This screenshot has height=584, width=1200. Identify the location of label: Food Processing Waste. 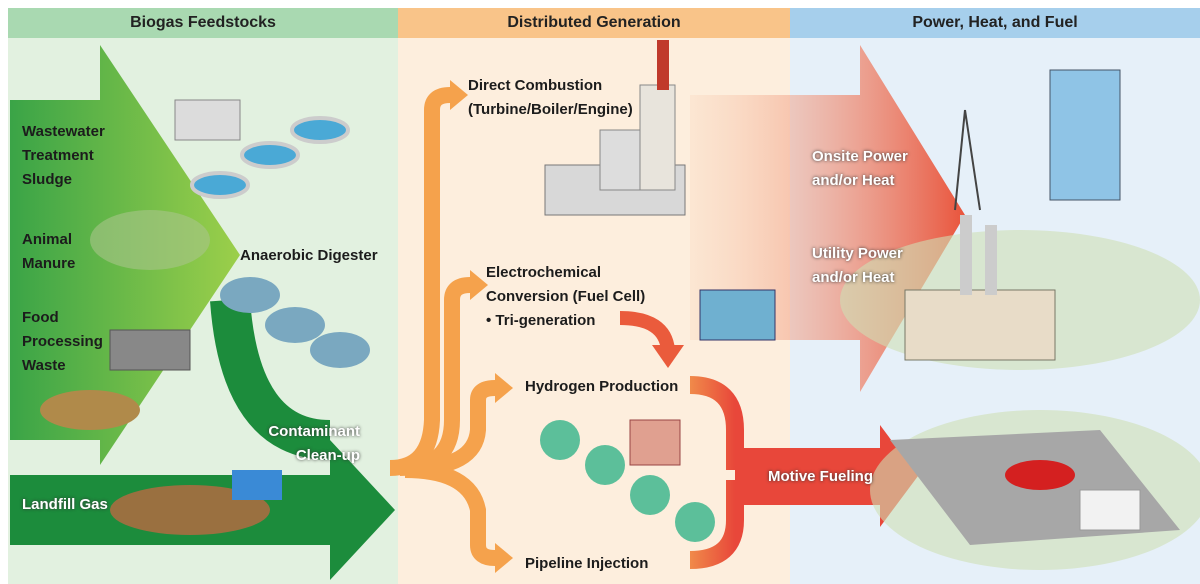
(62, 341).